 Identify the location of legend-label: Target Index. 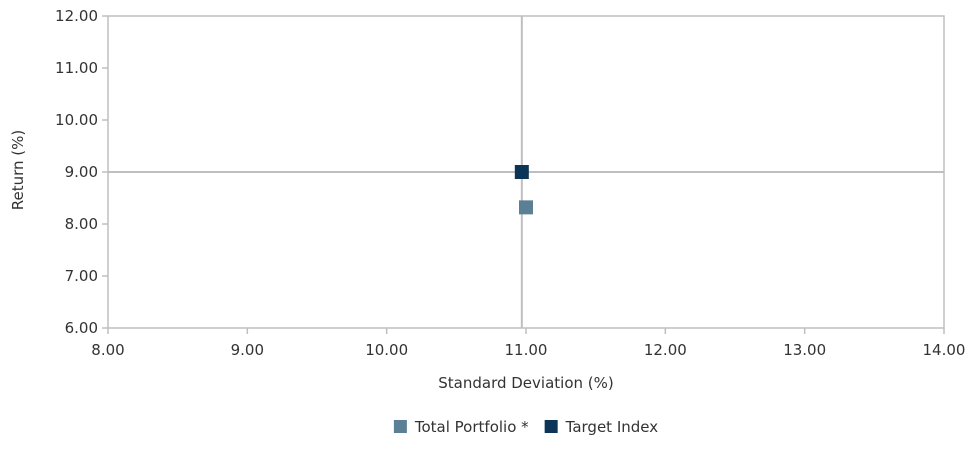
(612, 427).